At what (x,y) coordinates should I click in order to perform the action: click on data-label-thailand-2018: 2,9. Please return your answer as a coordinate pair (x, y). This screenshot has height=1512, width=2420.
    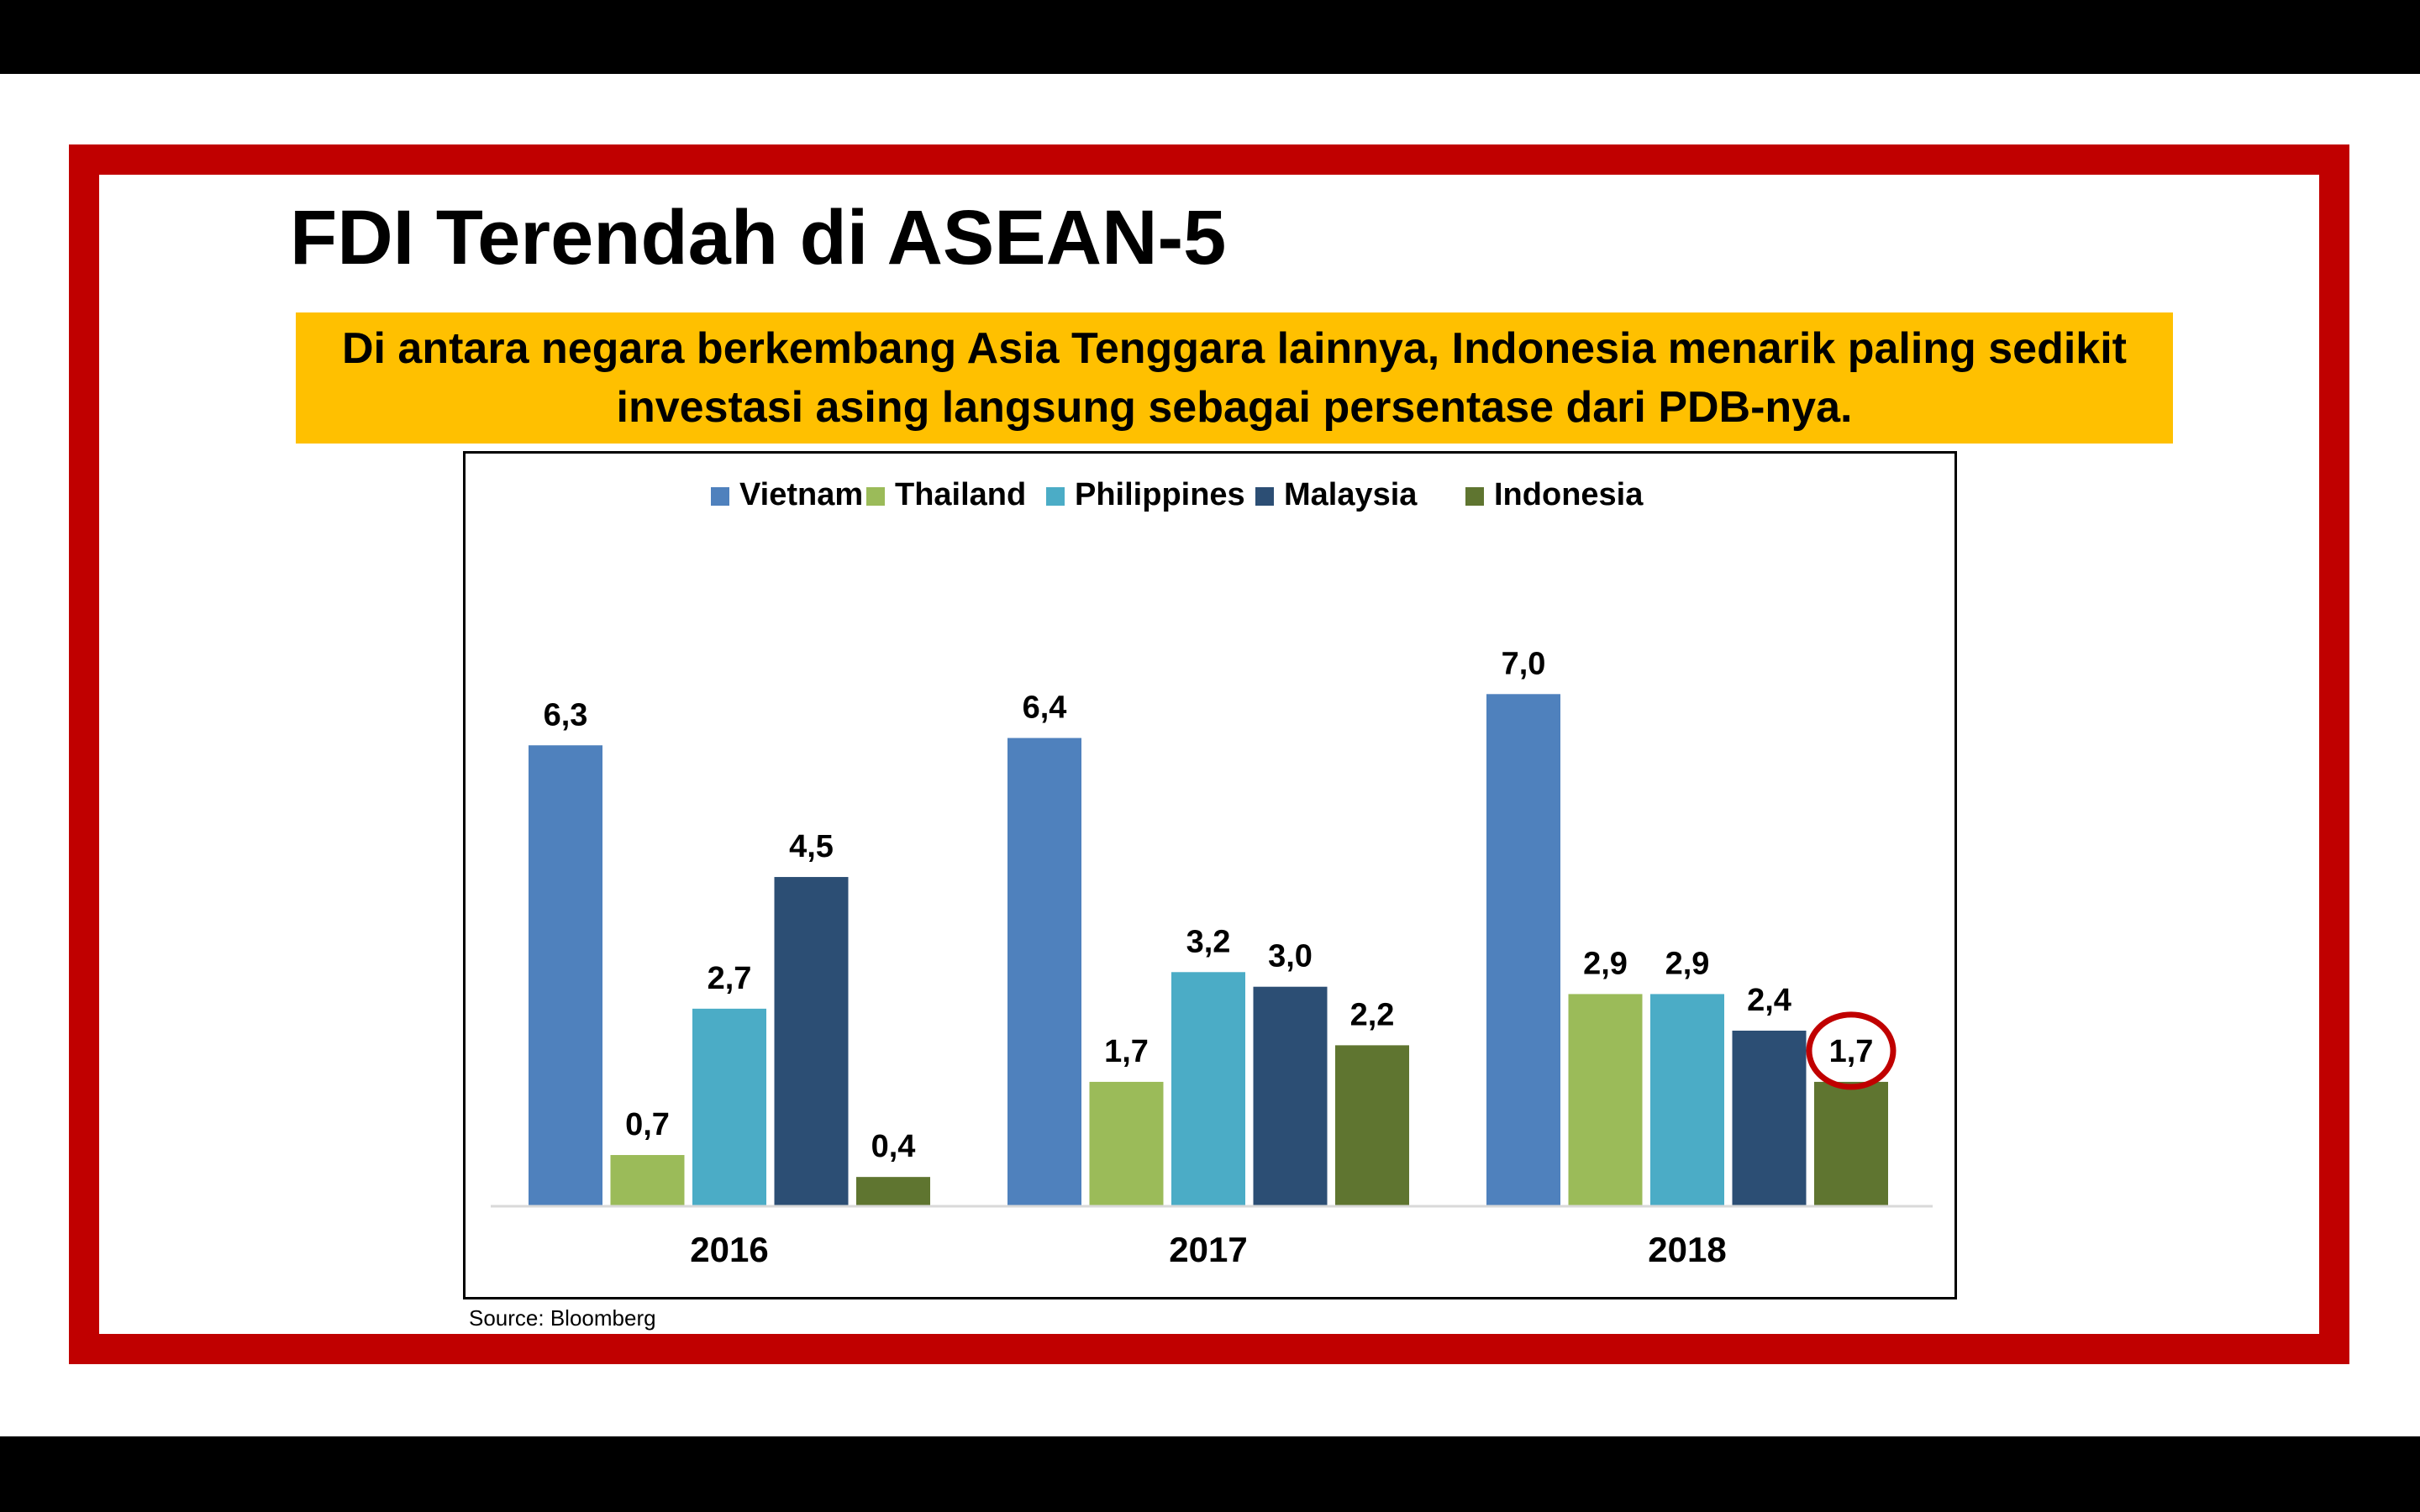
    Looking at the image, I should click on (1605, 963).